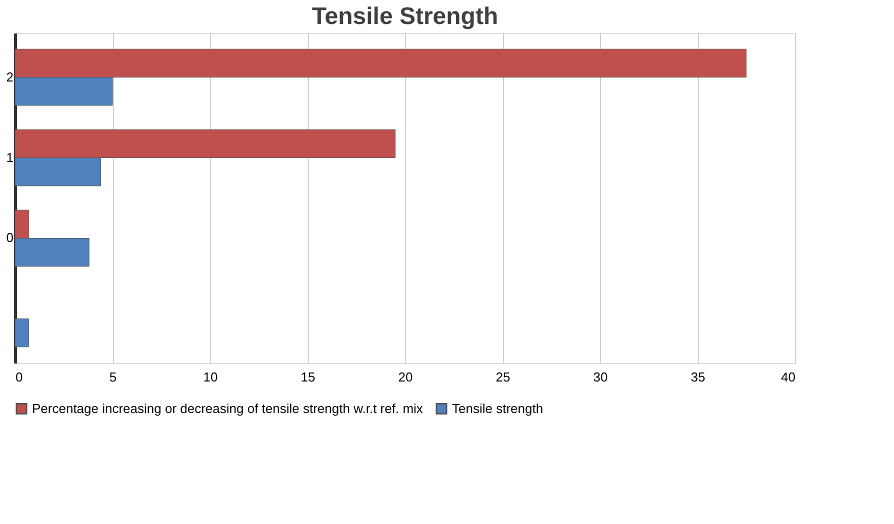 The height and width of the screenshot is (524, 894). Describe the element at coordinates (405, 377) in the screenshot. I see `x-tick-label: 20` at that location.